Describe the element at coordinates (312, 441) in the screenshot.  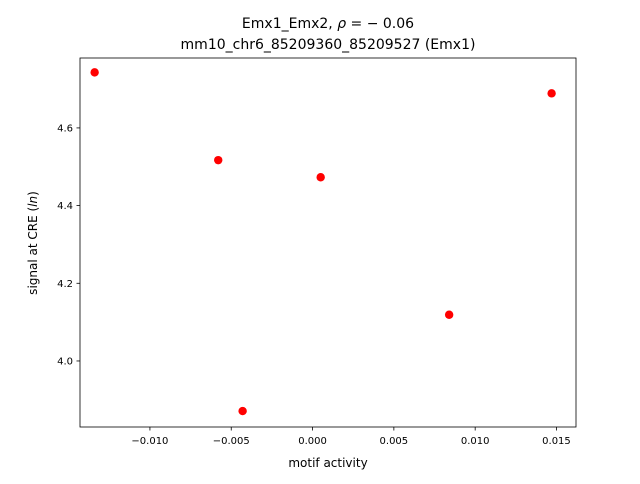
I see `x-tick-label: 0.000` at that location.